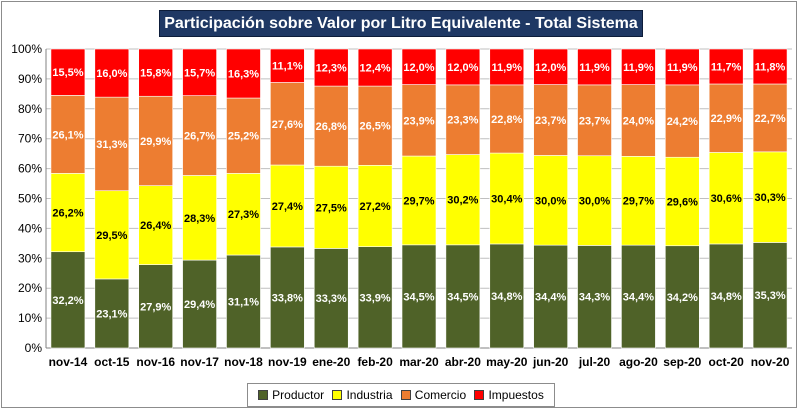  I want to click on y-tick-label: 90%, so click(30, 79).